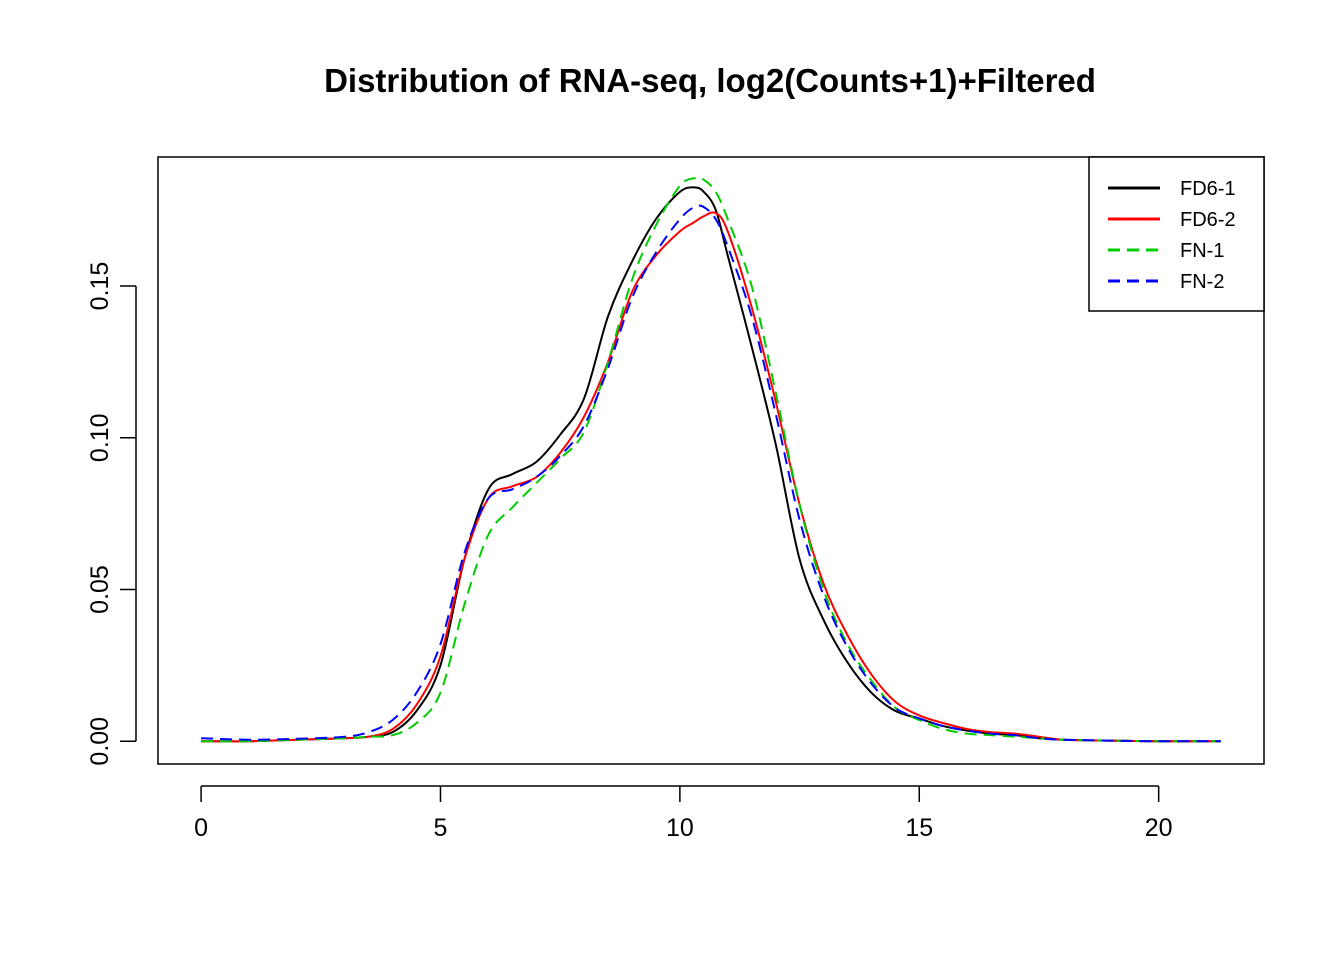  Describe the element at coordinates (1202, 251) in the screenshot. I see `legend-label: FN-1` at that location.